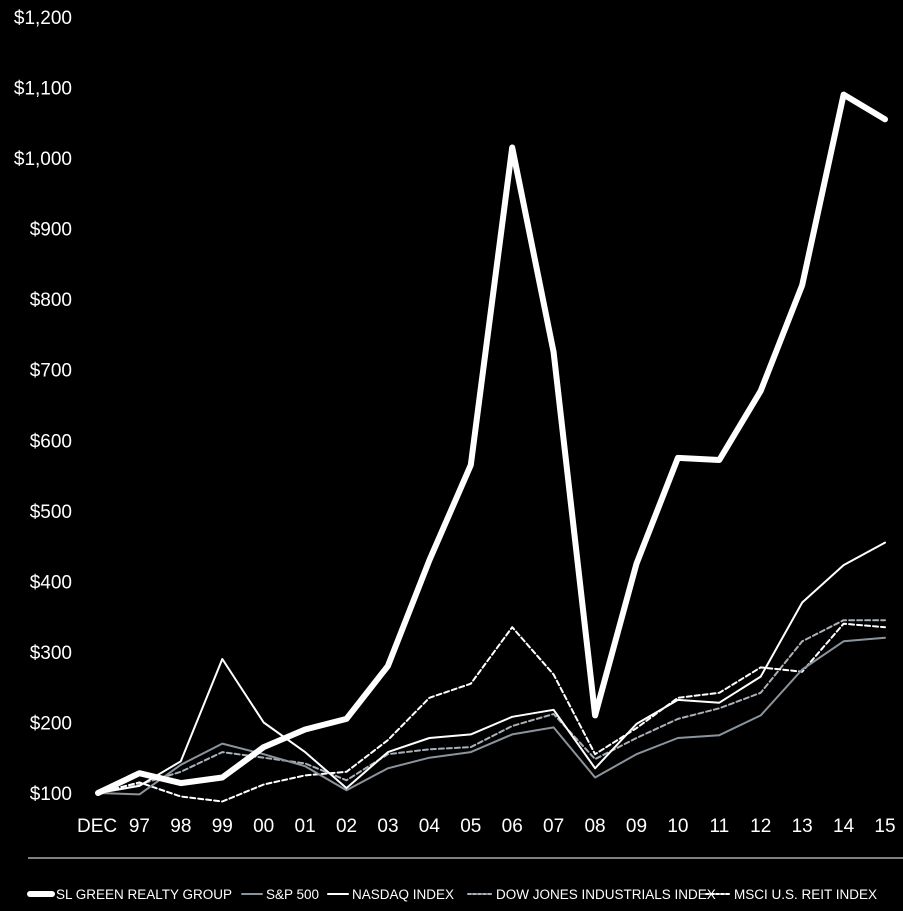 The height and width of the screenshot is (911, 903). What do you see at coordinates (144, 894) in the screenshot?
I see `legend-label: SL GREEN REALTY GROUP` at bounding box center [144, 894].